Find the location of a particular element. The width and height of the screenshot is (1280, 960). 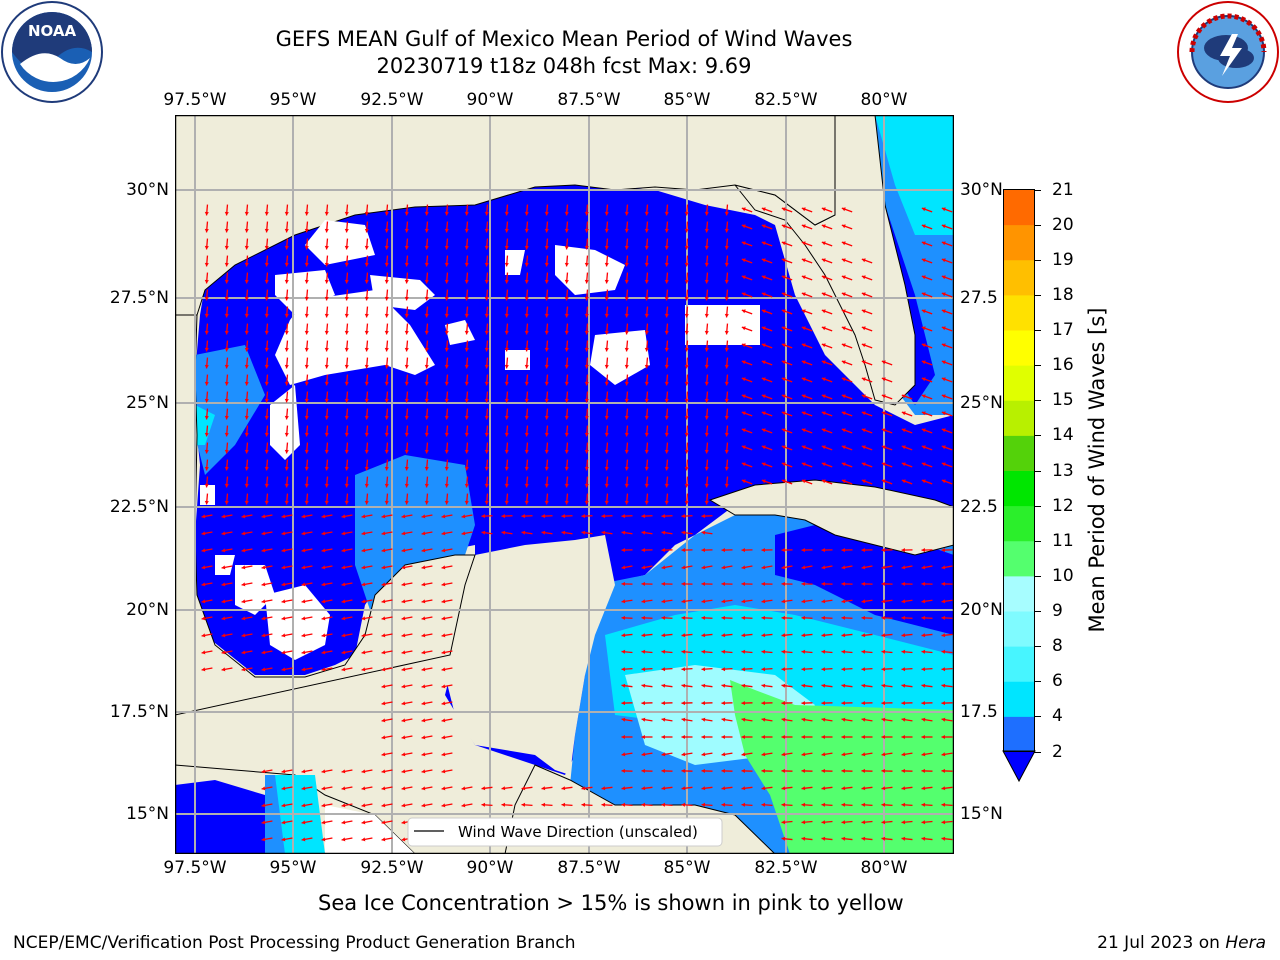

arrow-legend: Wind Wave Direction (unscaled) is located at coordinates (565, 832).